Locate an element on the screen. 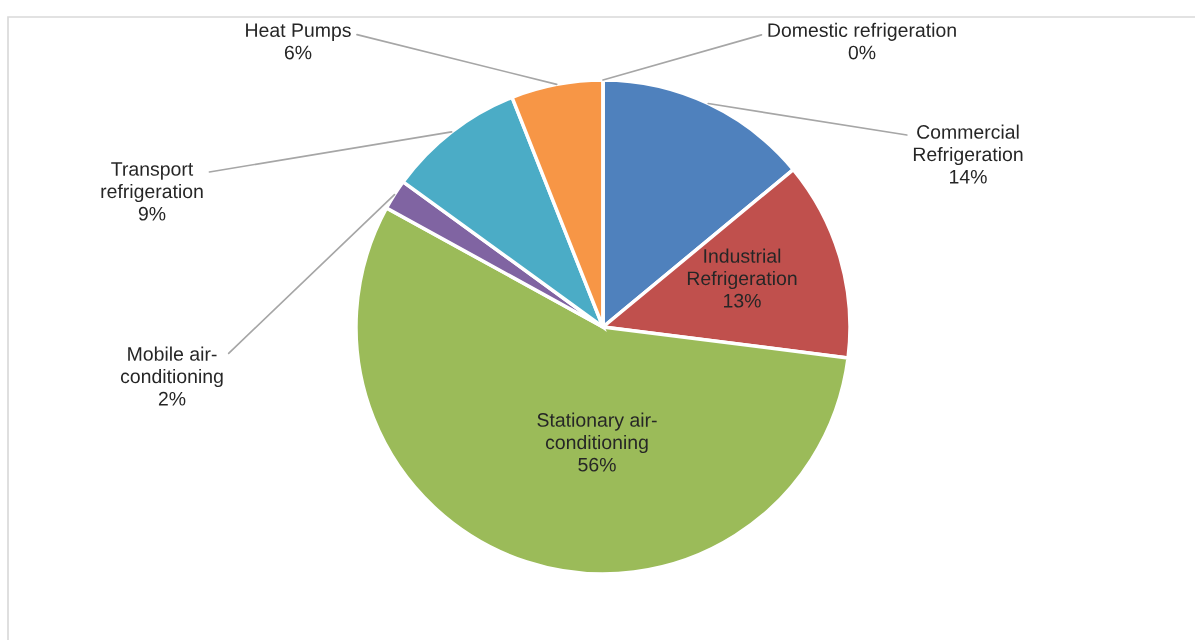  data-label: 2% is located at coordinates (172, 398).